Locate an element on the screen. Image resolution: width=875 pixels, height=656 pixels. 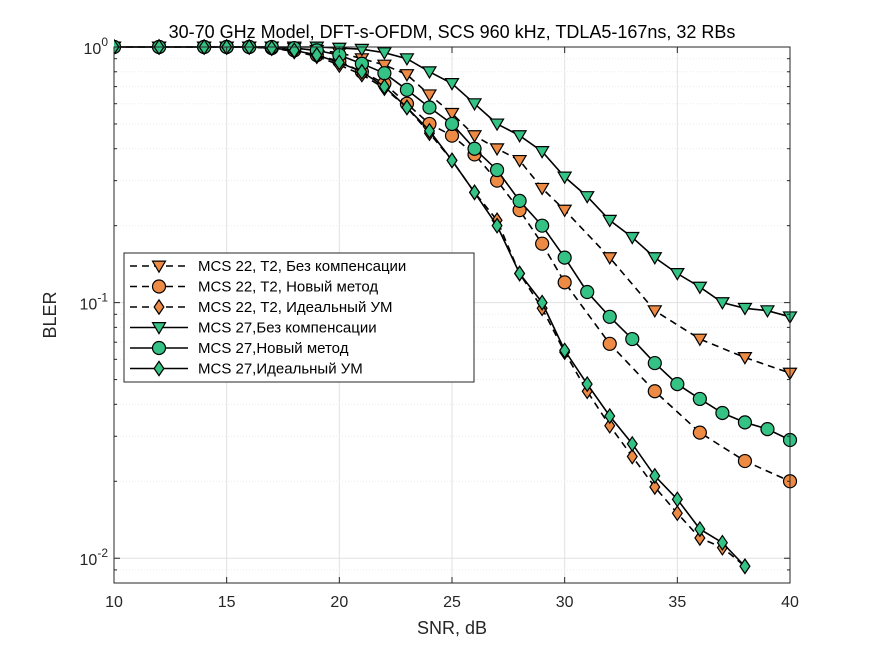
legend-label: MCS 27,Идеальный УМ is located at coordinates (280, 369).